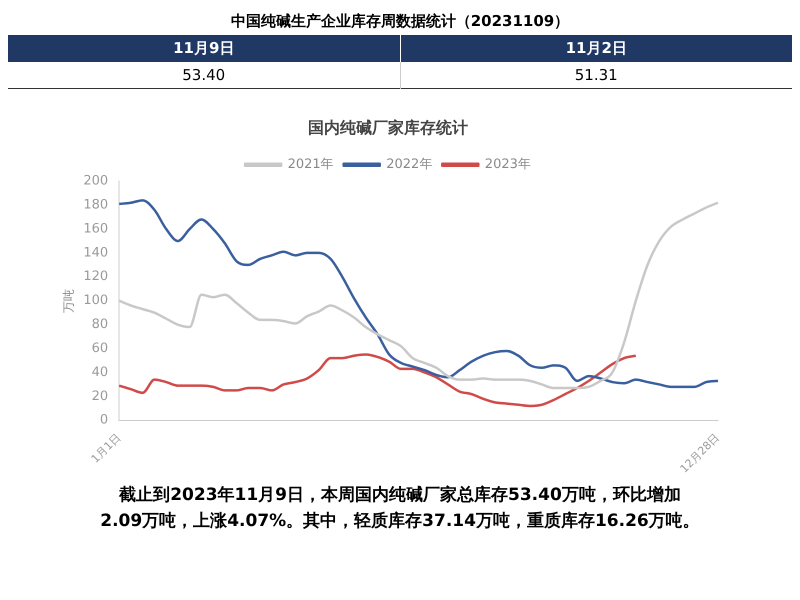 The width and height of the screenshot is (800, 600). I want to click on text: 53.40, so click(204, 75).